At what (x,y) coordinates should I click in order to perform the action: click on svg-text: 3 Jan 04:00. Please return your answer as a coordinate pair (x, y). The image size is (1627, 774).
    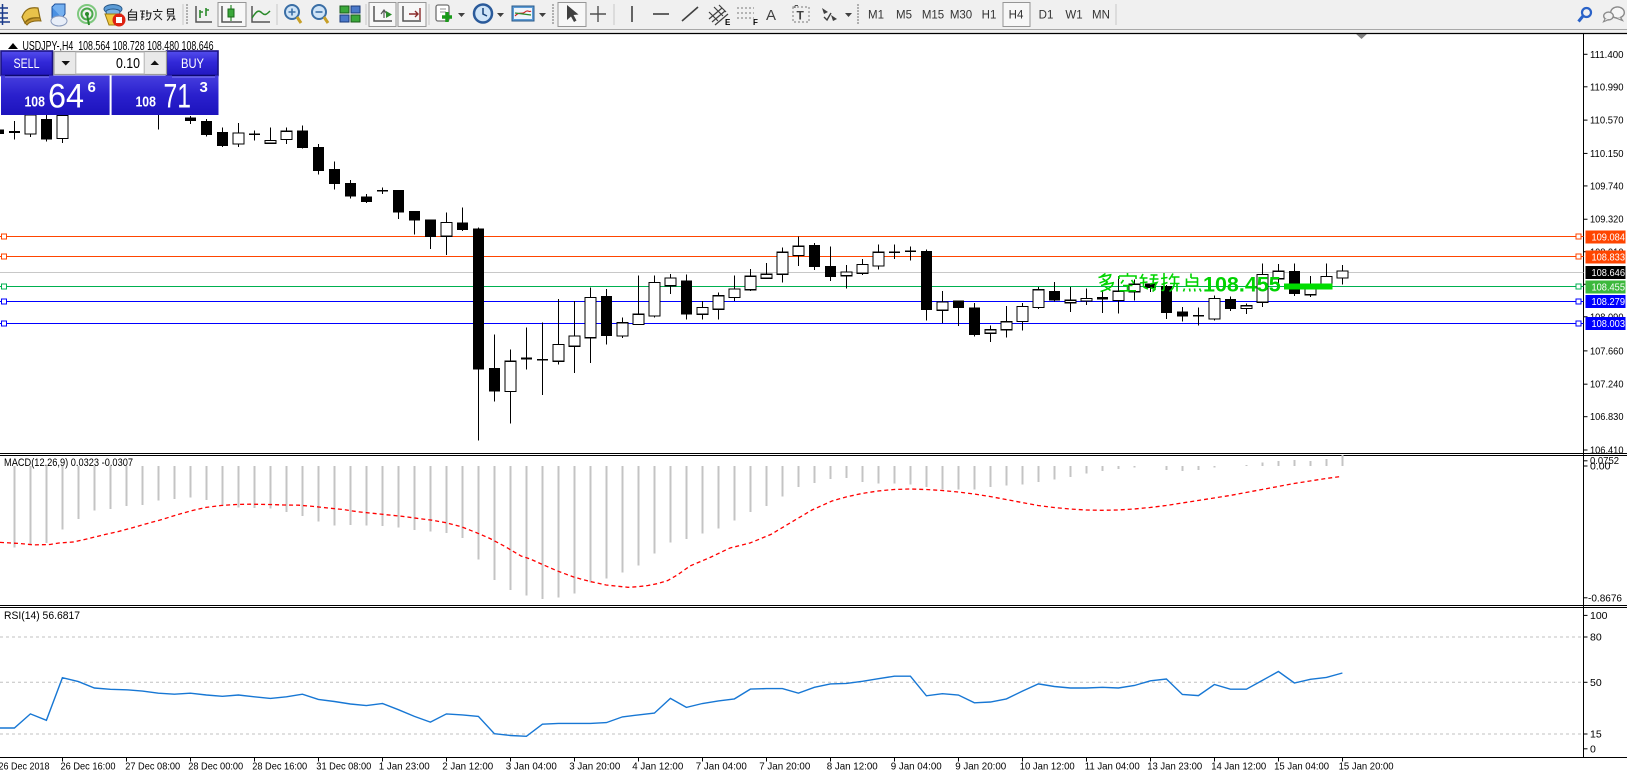
    Looking at the image, I should click on (531, 767).